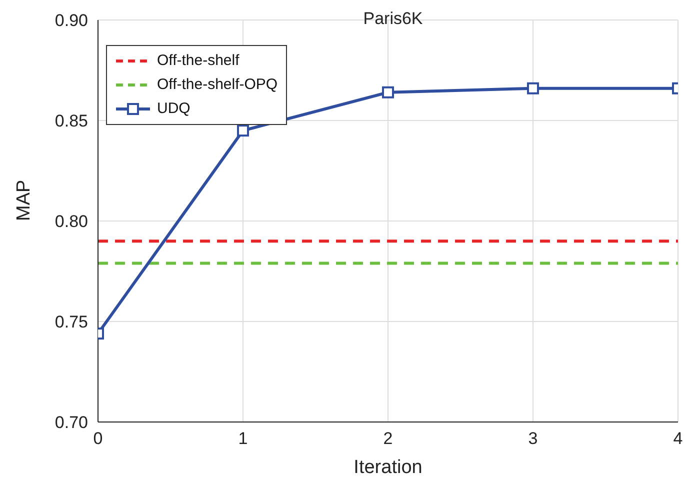  Describe the element at coordinates (388, 438) in the screenshot. I see `x-tick-label: 2` at that location.